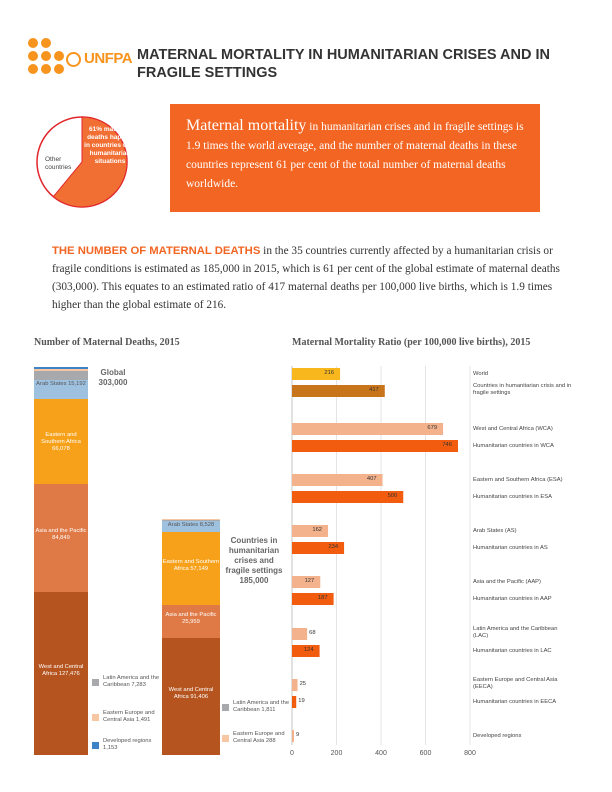 The height and width of the screenshot is (792, 612). What do you see at coordinates (131, 681) in the screenshot?
I see `segment-side-label: Latin America and the Caribbean 7,283` at bounding box center [131, 681].